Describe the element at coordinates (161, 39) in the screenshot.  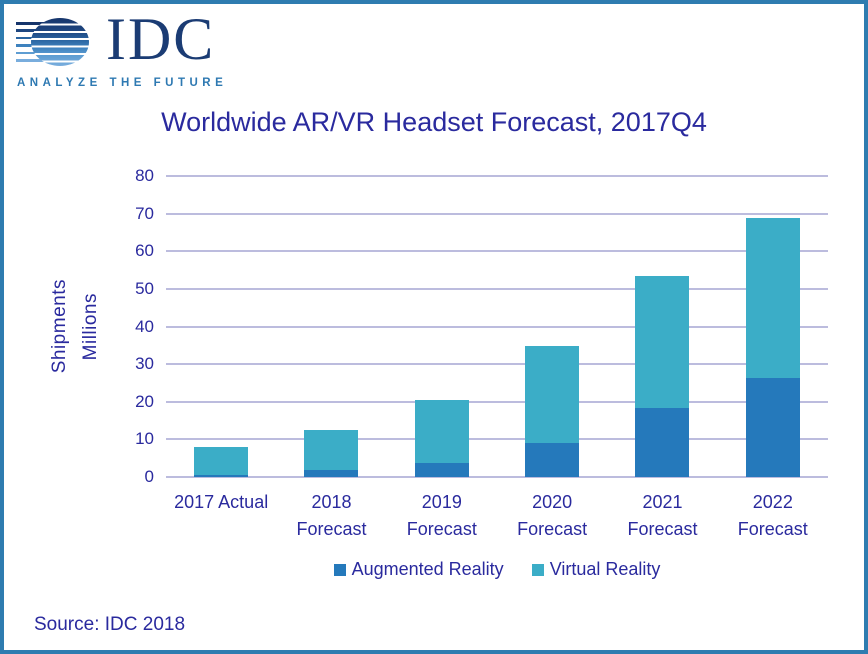
I see `idc-wordmark: IDC` at that location.